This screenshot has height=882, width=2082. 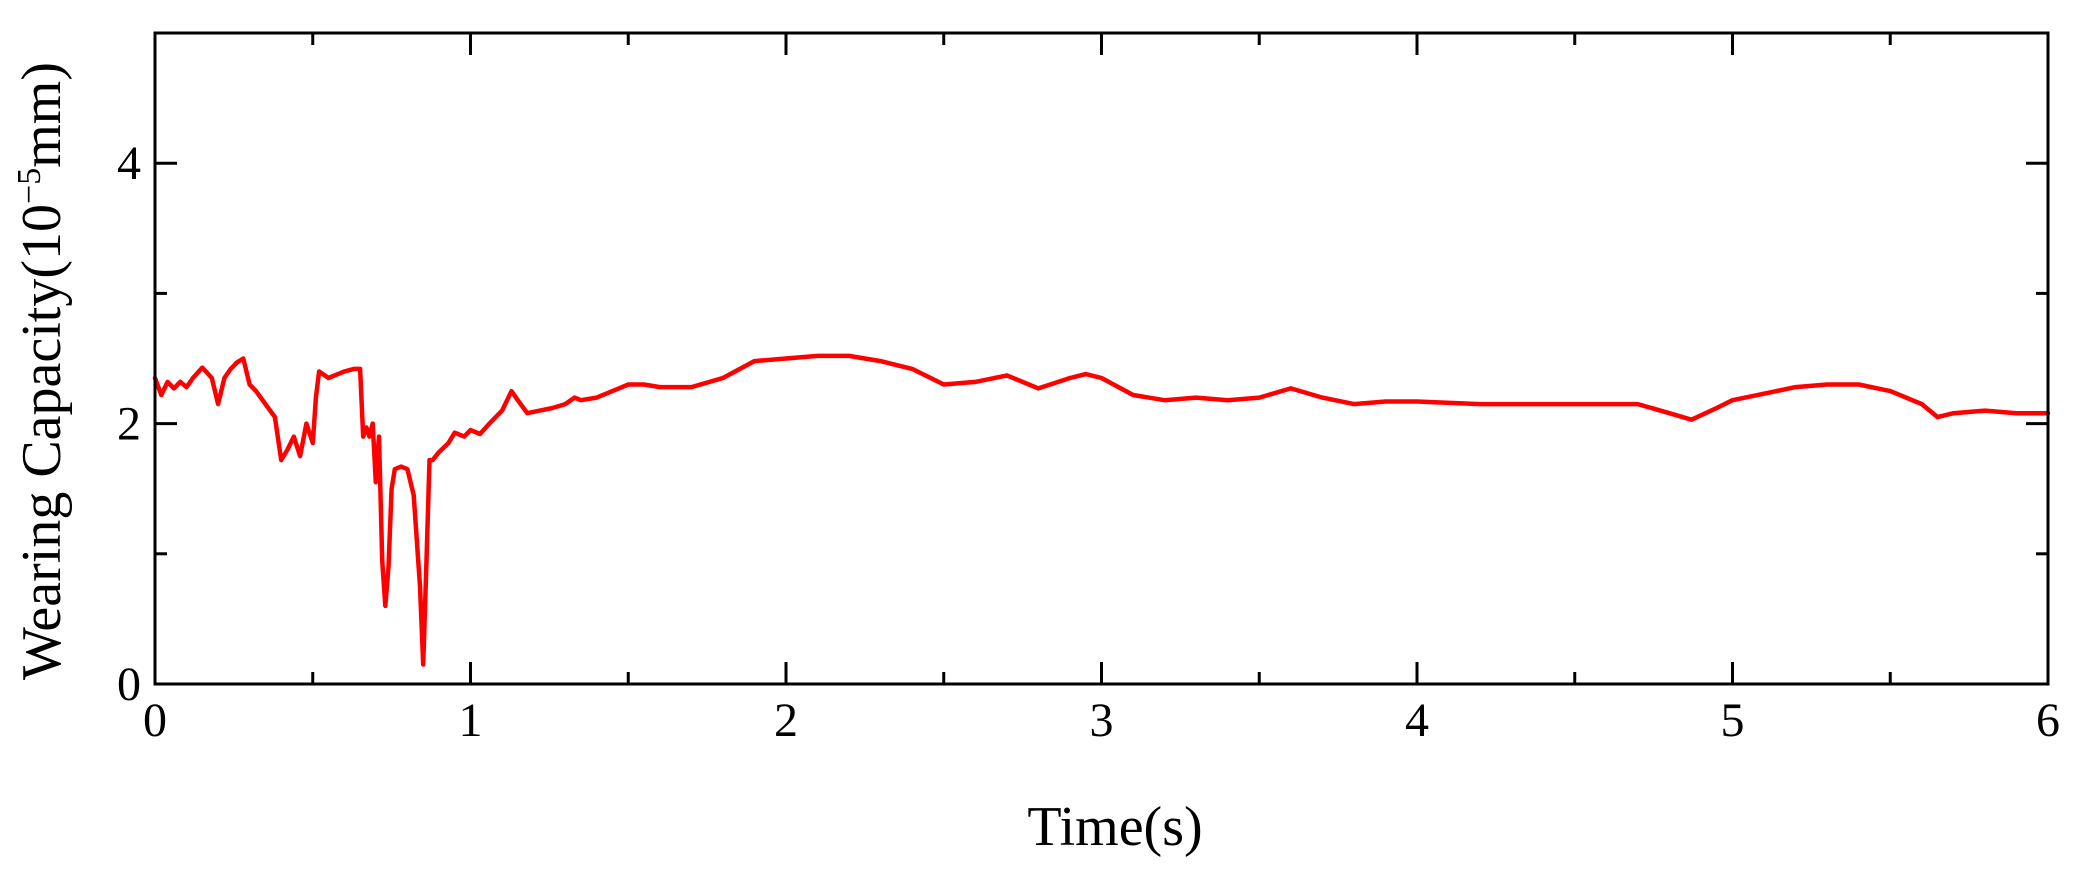 I want to click on y-tick-label: 4, so click(x=129, y=163).